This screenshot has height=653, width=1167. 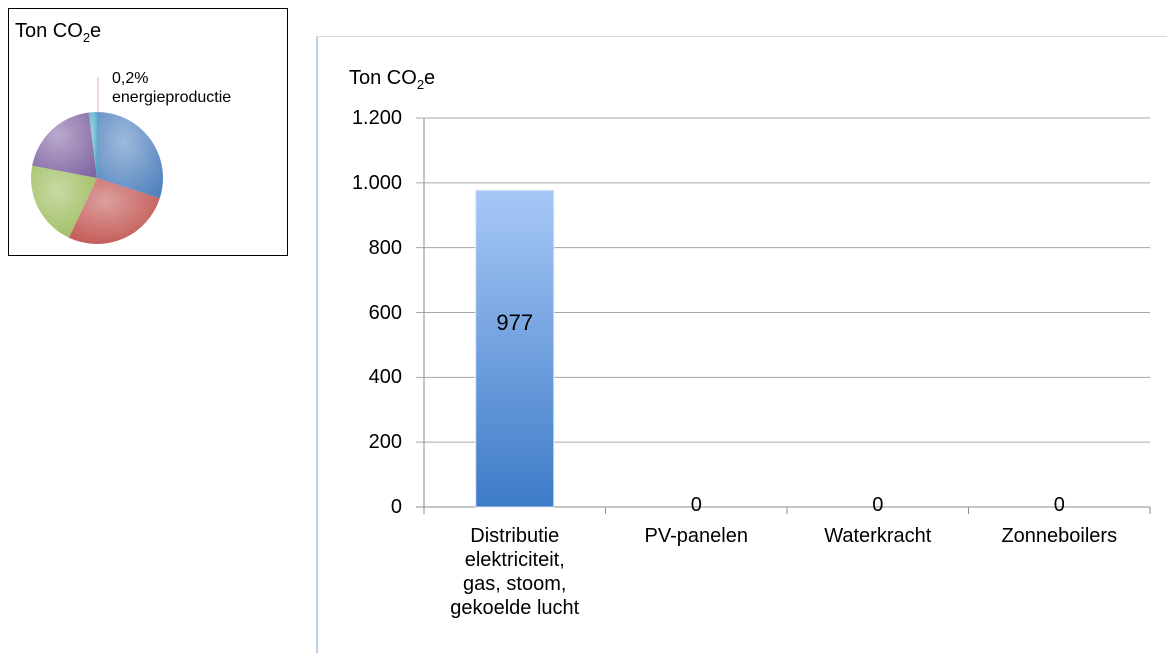 What do you see at coordinates (86, 37) in the screenshot?
I see `pie-title-subscript: 2` at bounding box center [86, 37].